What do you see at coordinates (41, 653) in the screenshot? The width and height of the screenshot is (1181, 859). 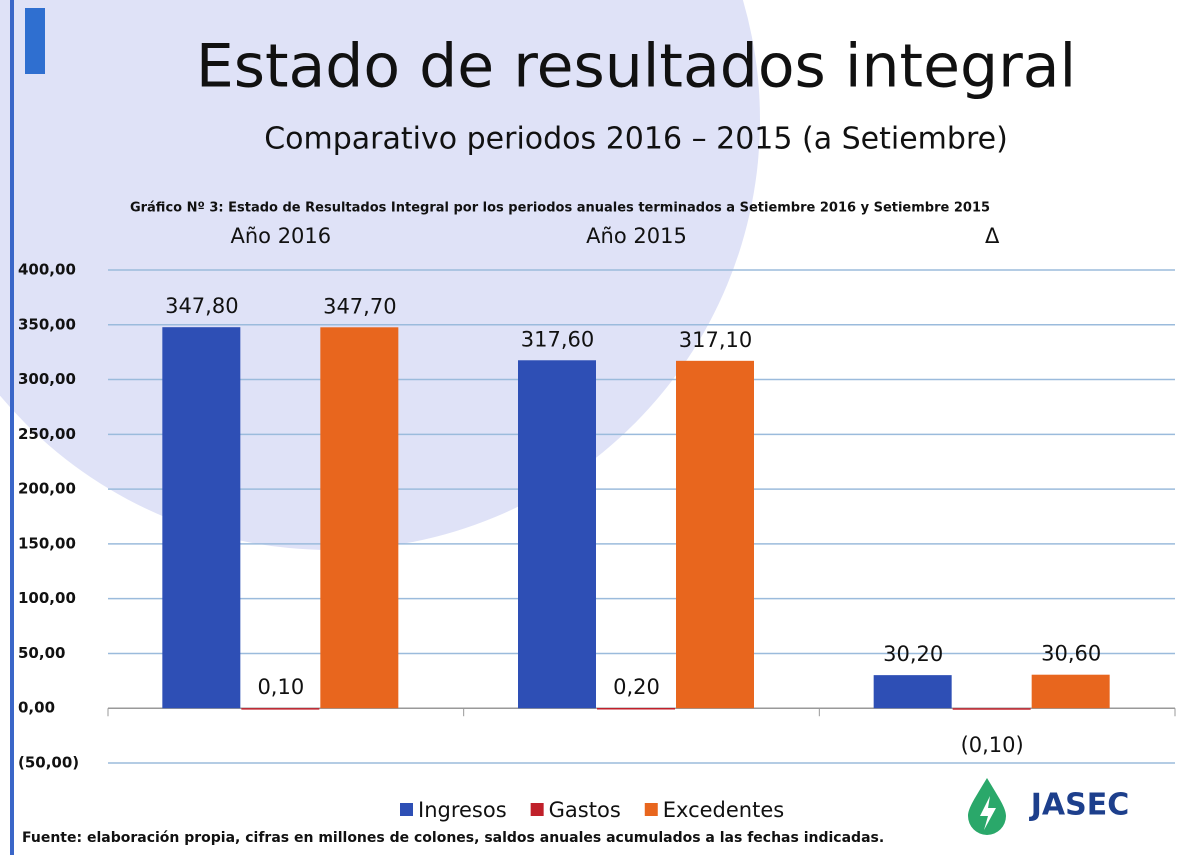 I see `y-tick-label: 50,00` at bounding box center [41, 653].